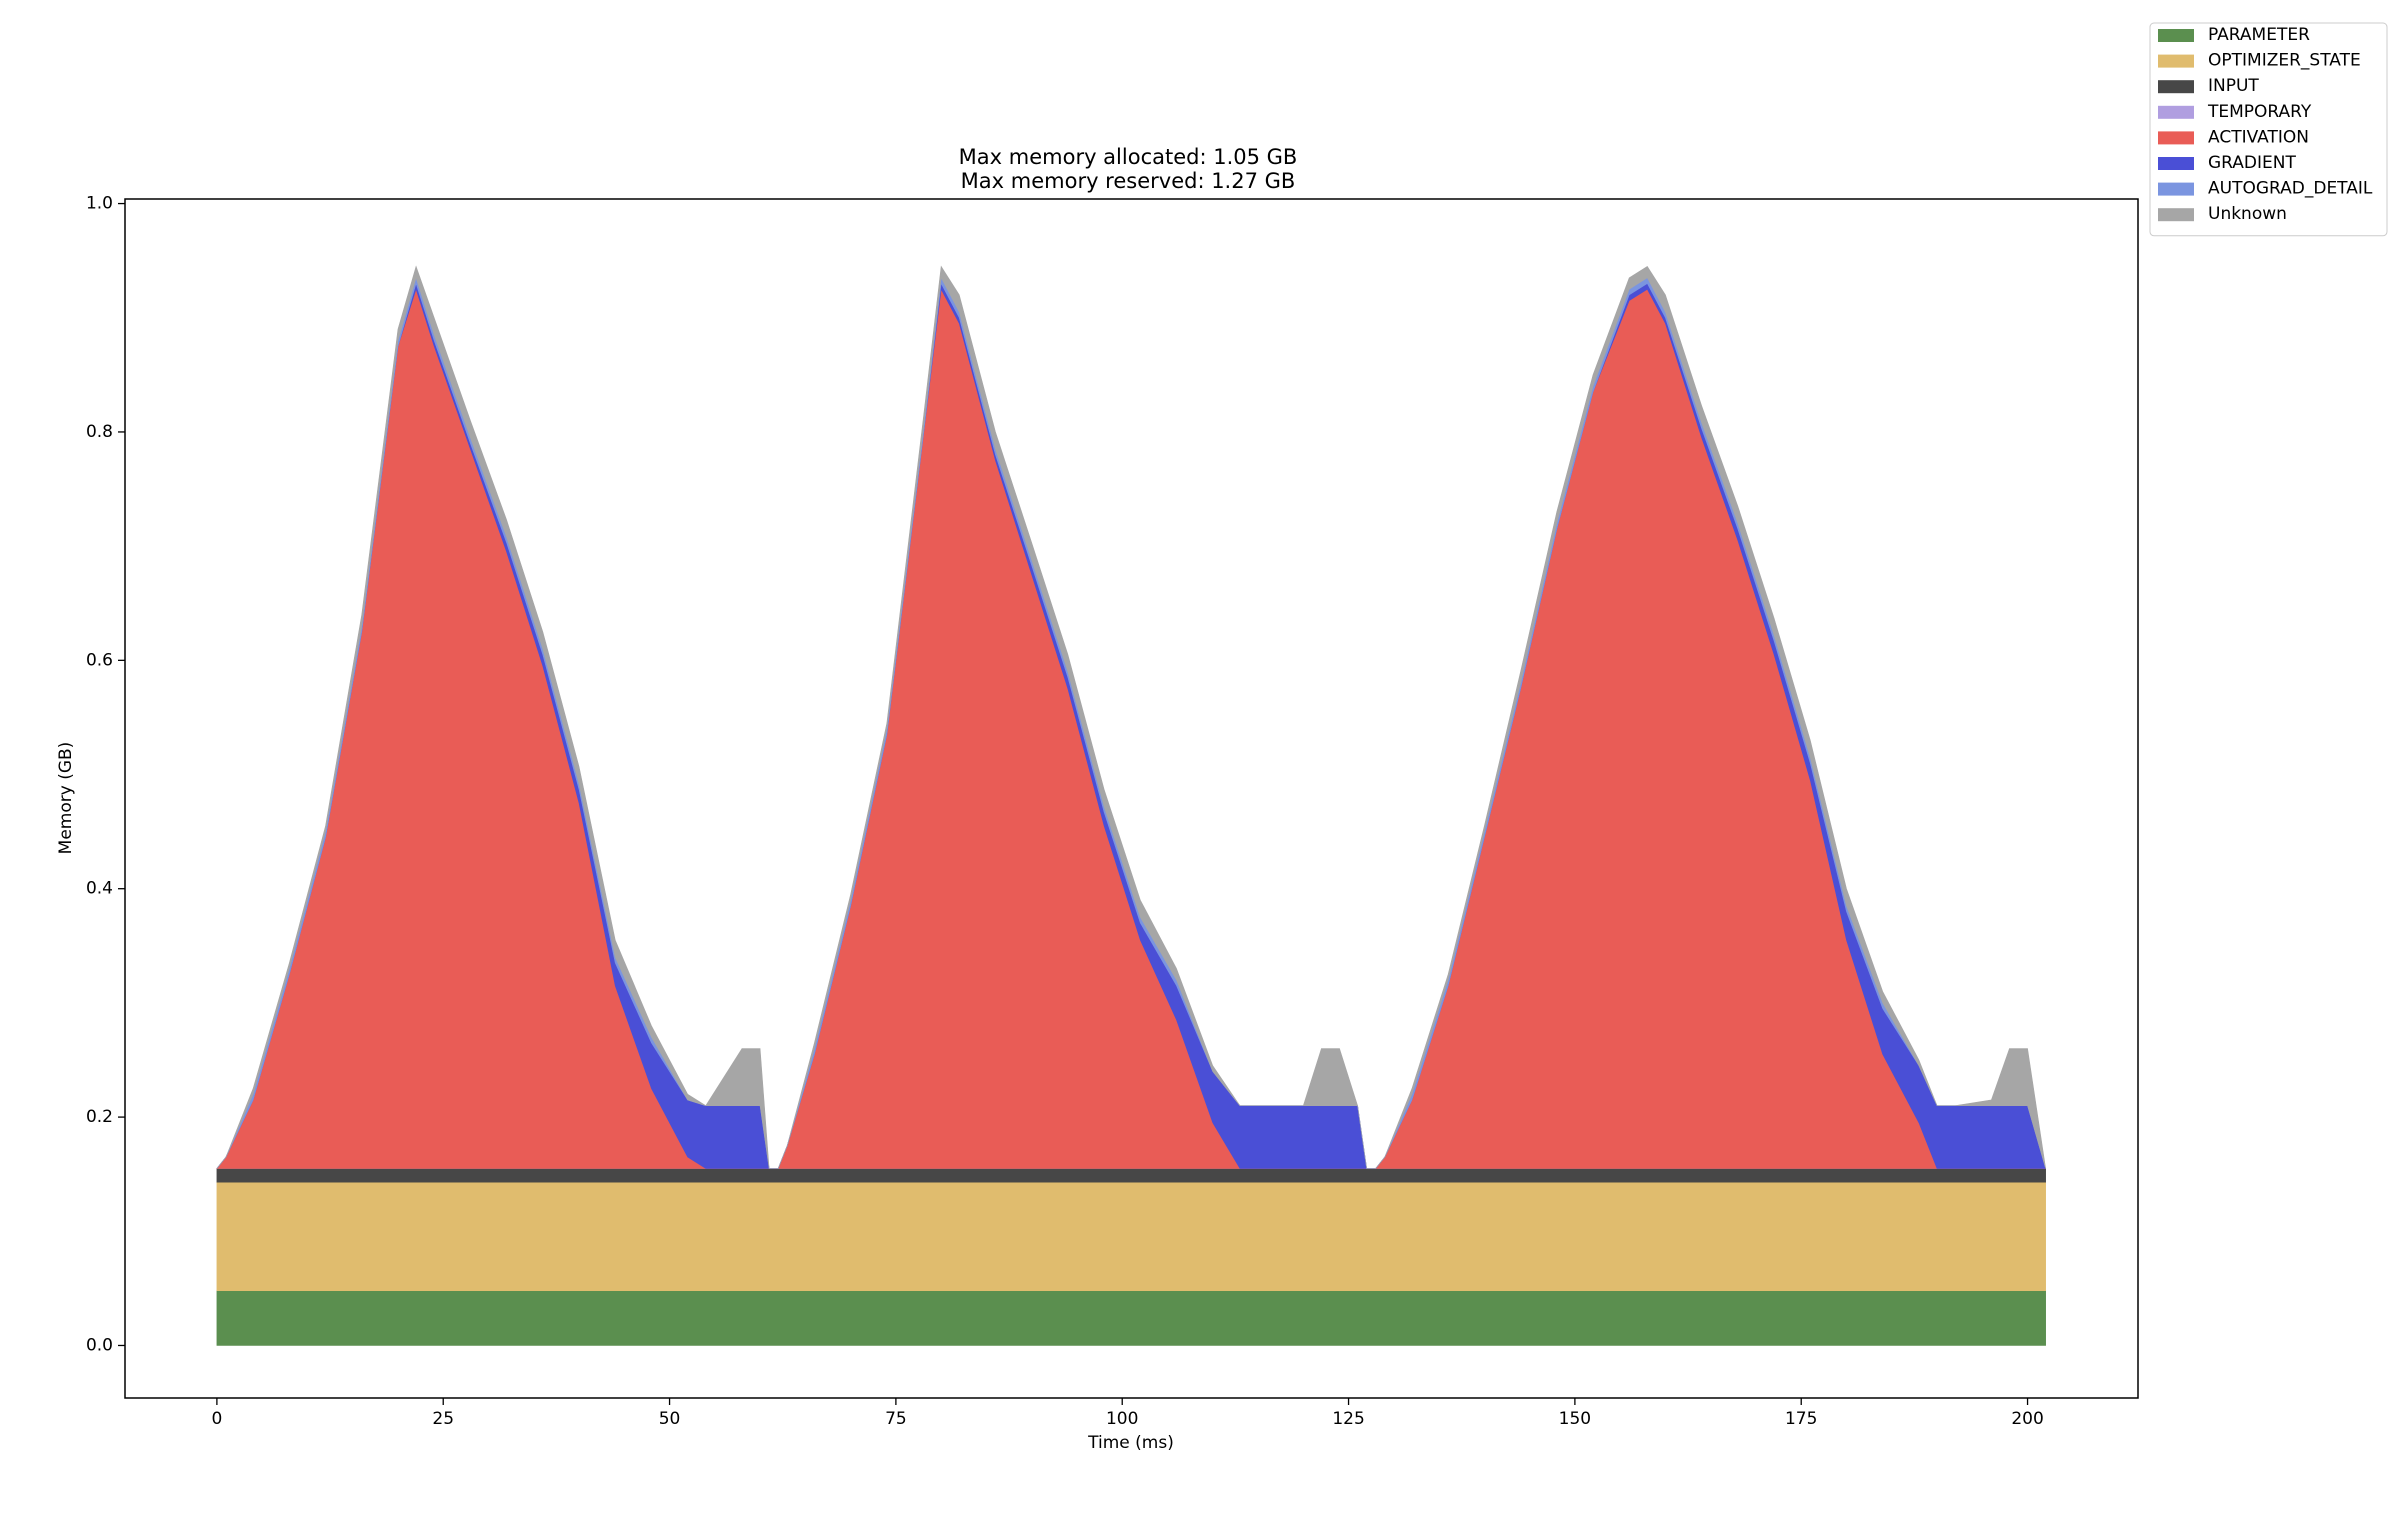 The width and height of the screenshot is (2408, 1524). I want to click on y-tick-label: 0.6, so click(99, 660).